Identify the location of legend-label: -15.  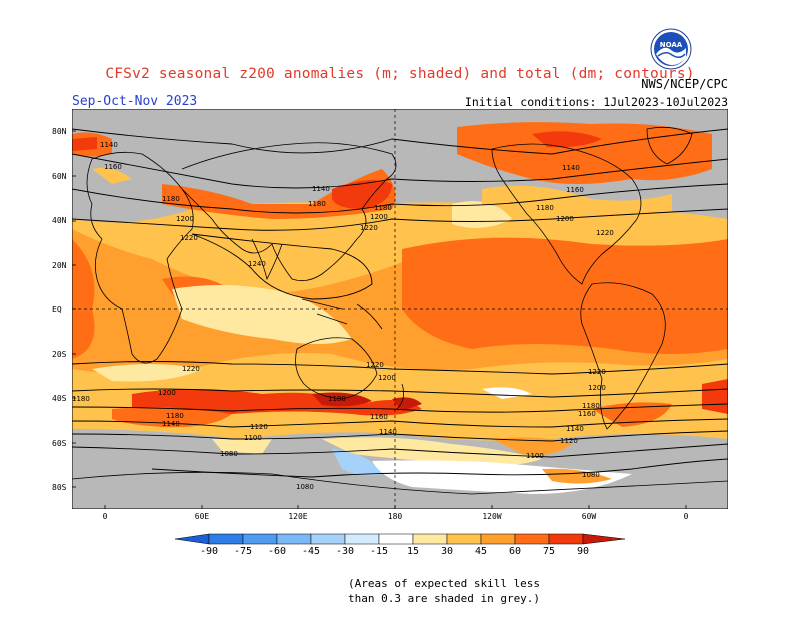
(379, 551).